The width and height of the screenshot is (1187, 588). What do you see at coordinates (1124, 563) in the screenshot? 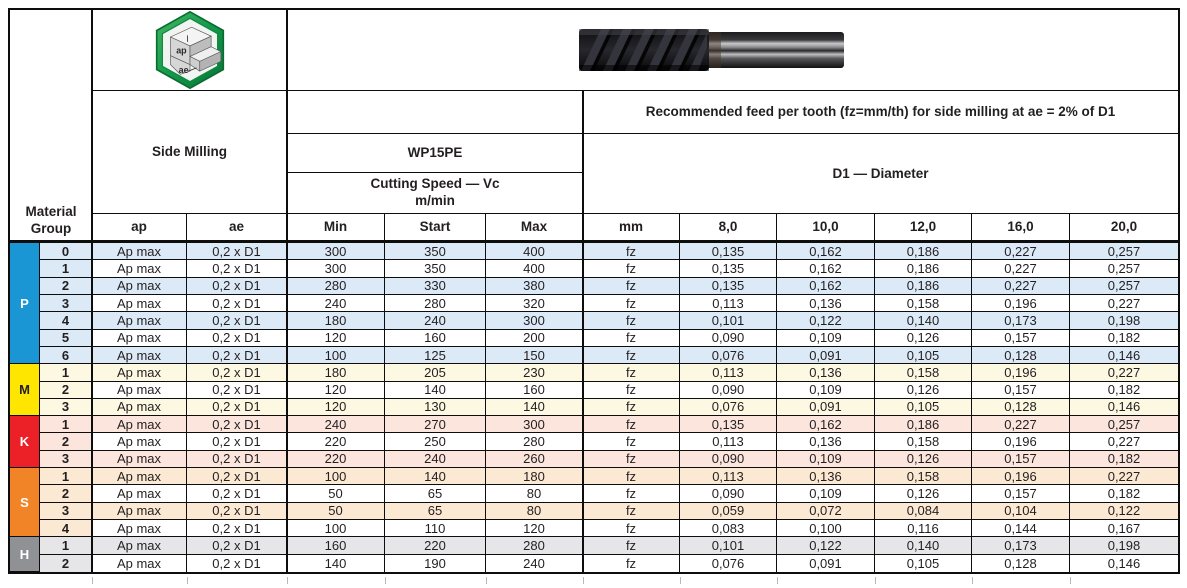
I see `cell-fz-d20: 0,146` at bounding box center [1124, 563].